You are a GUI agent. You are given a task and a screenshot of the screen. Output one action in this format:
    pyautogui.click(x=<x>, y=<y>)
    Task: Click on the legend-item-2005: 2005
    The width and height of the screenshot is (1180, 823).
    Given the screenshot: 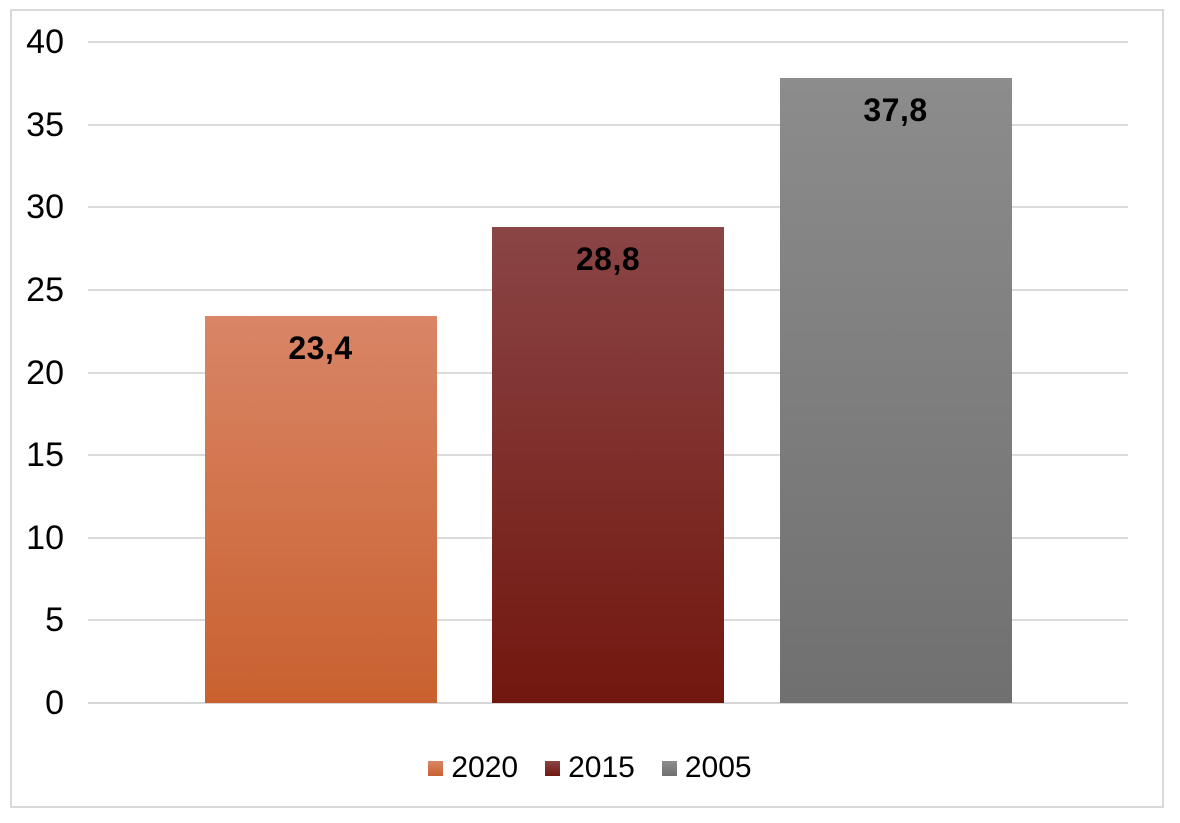 What is the action you would take?
    pyautogui.click(x=706, y=768)
    